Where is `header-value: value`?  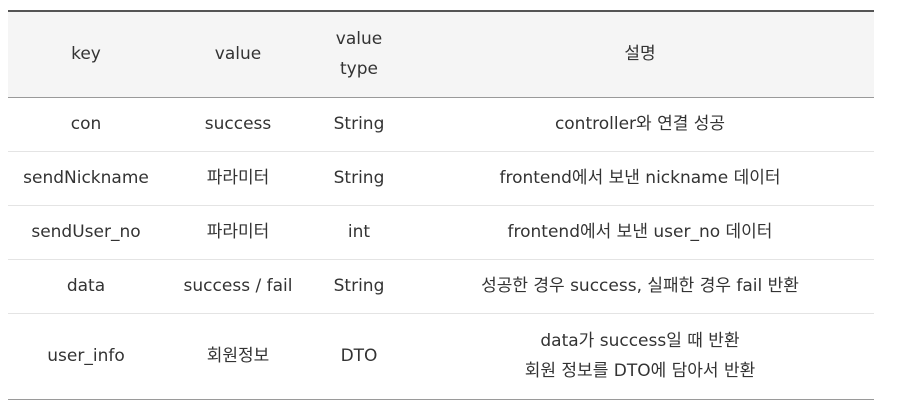 header-value: value is located at coordinates (238, 54).